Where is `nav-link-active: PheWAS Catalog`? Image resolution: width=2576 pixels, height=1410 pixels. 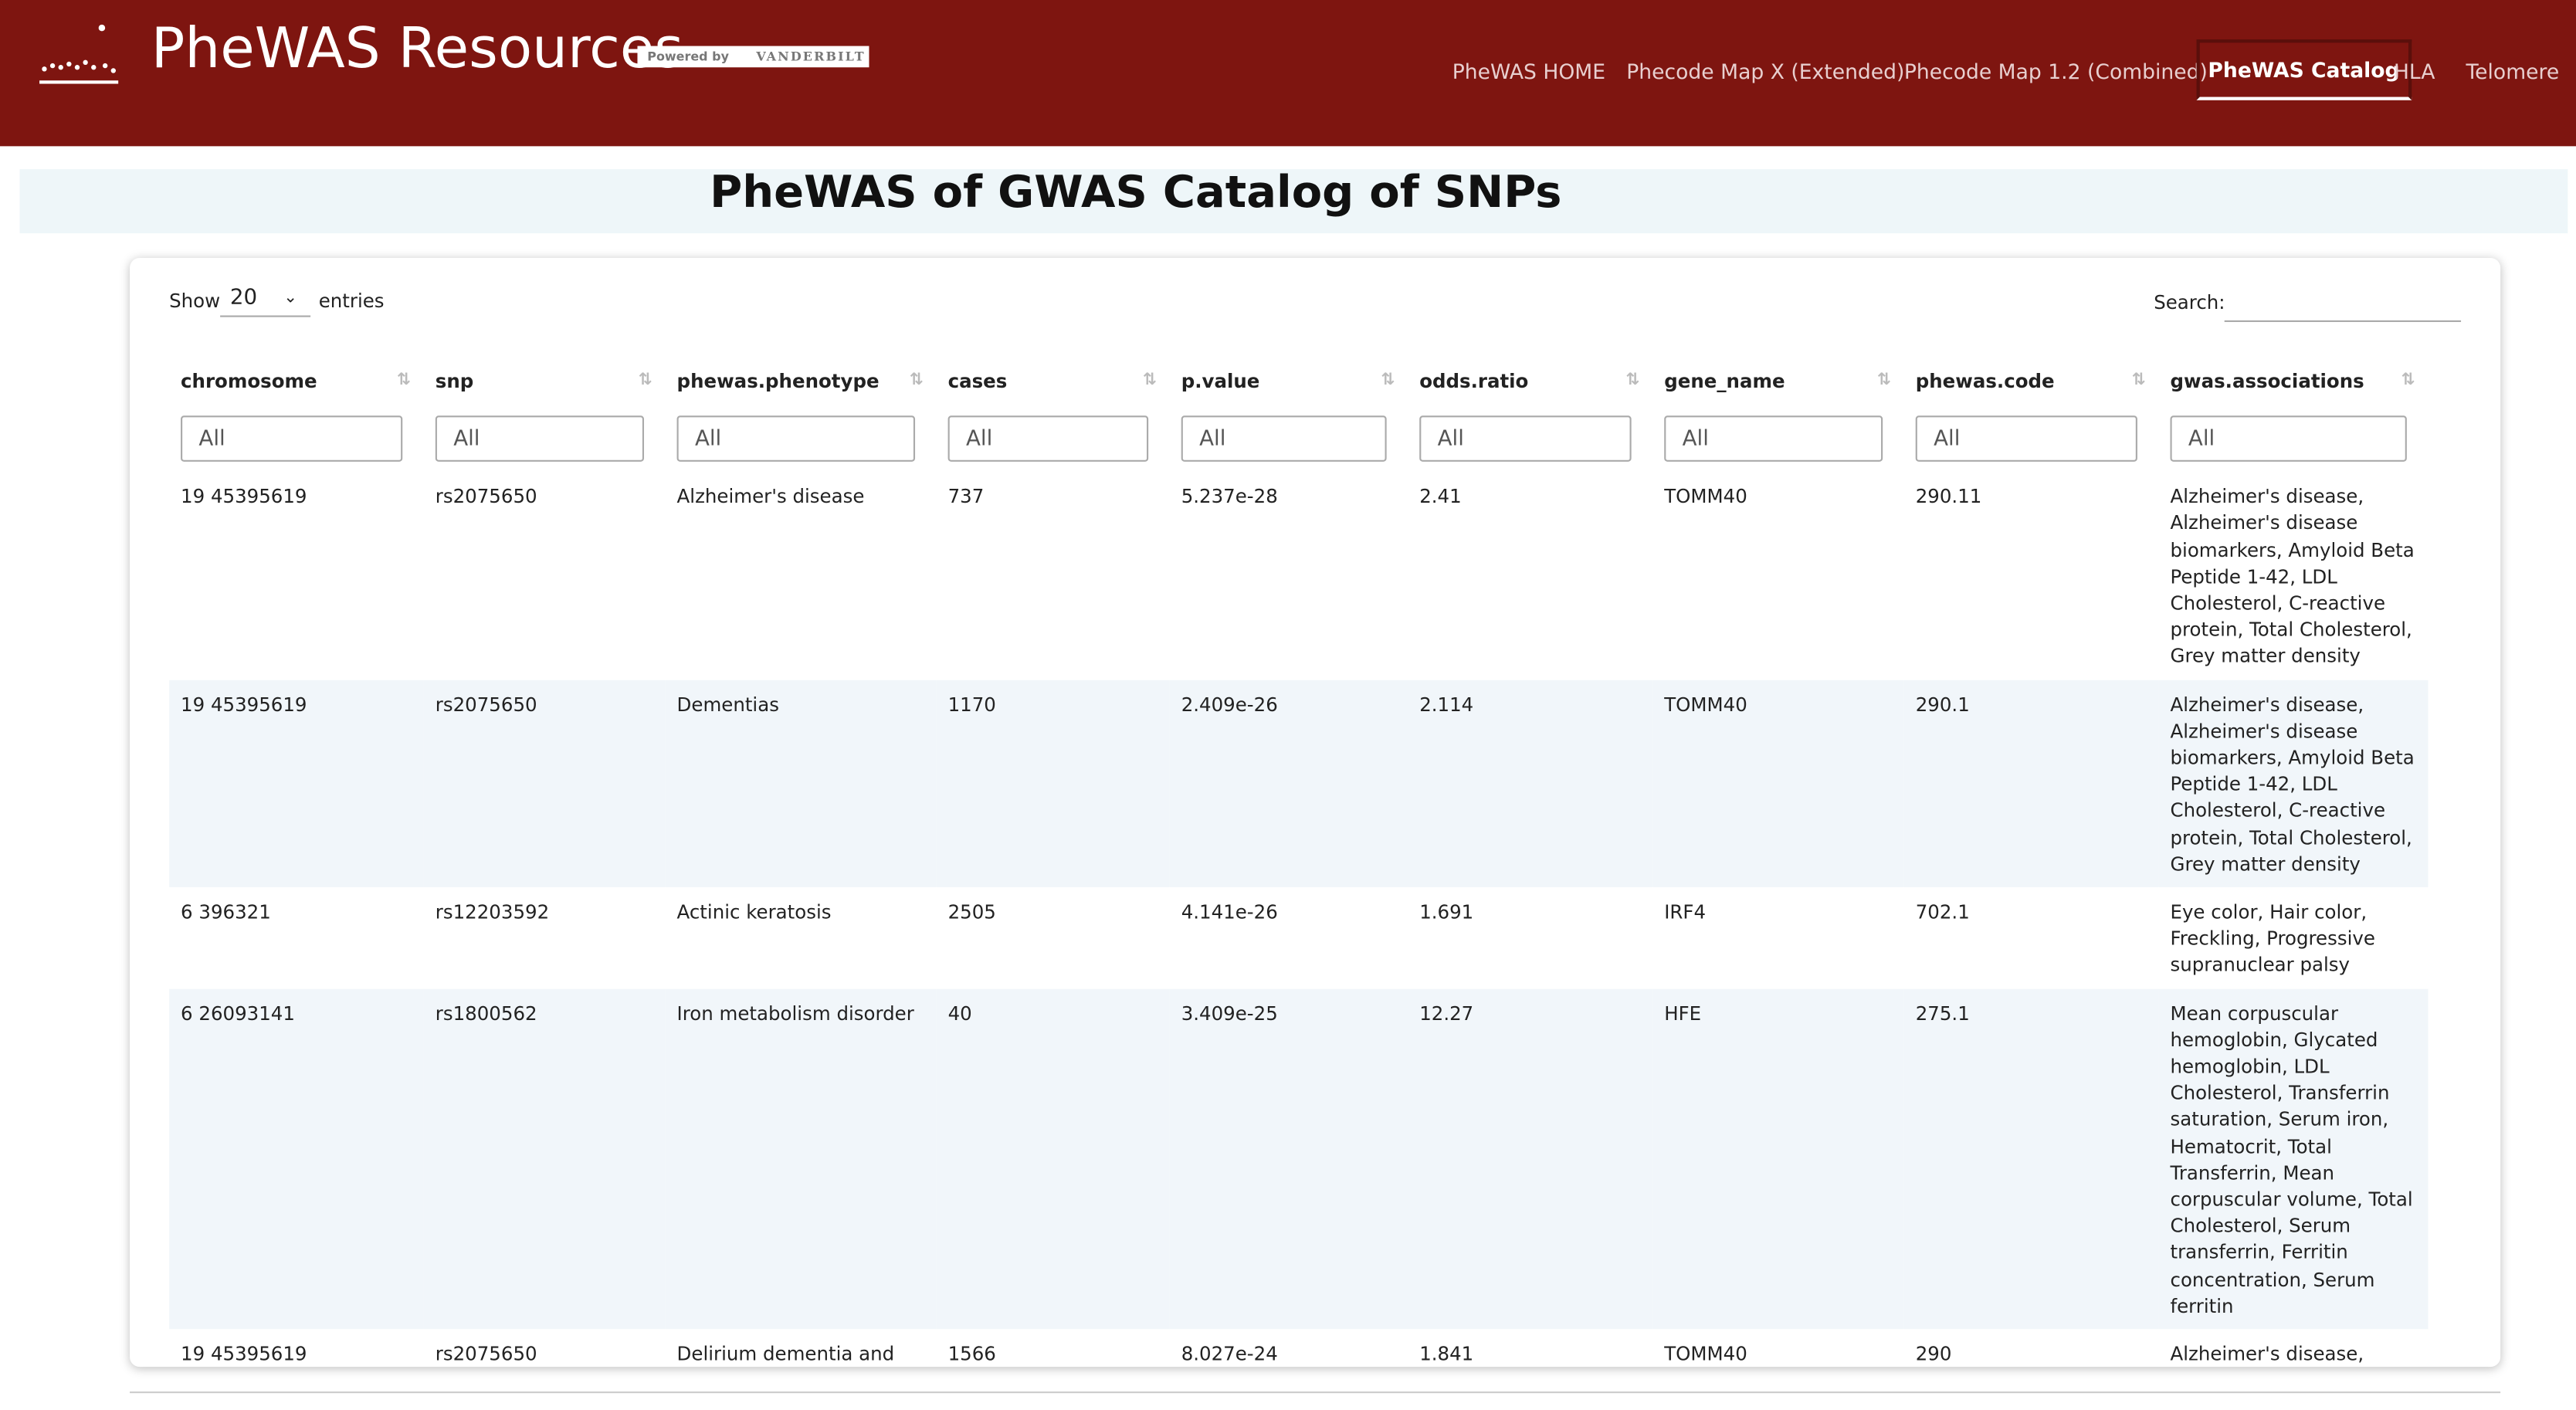
nav-link-active: PheWAS Catalog is located at coordinates (2304, 69).